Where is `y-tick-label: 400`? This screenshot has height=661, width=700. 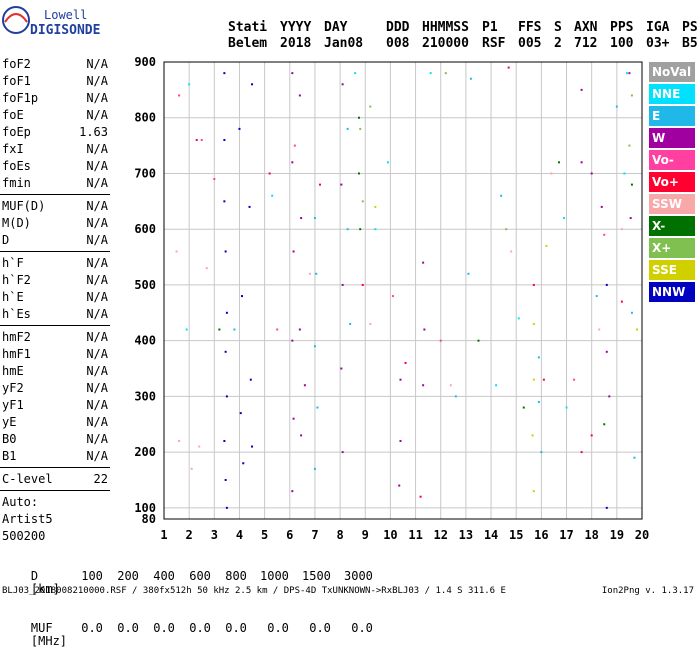 y-tick-label: 400 is located at coordinates (145, 341).